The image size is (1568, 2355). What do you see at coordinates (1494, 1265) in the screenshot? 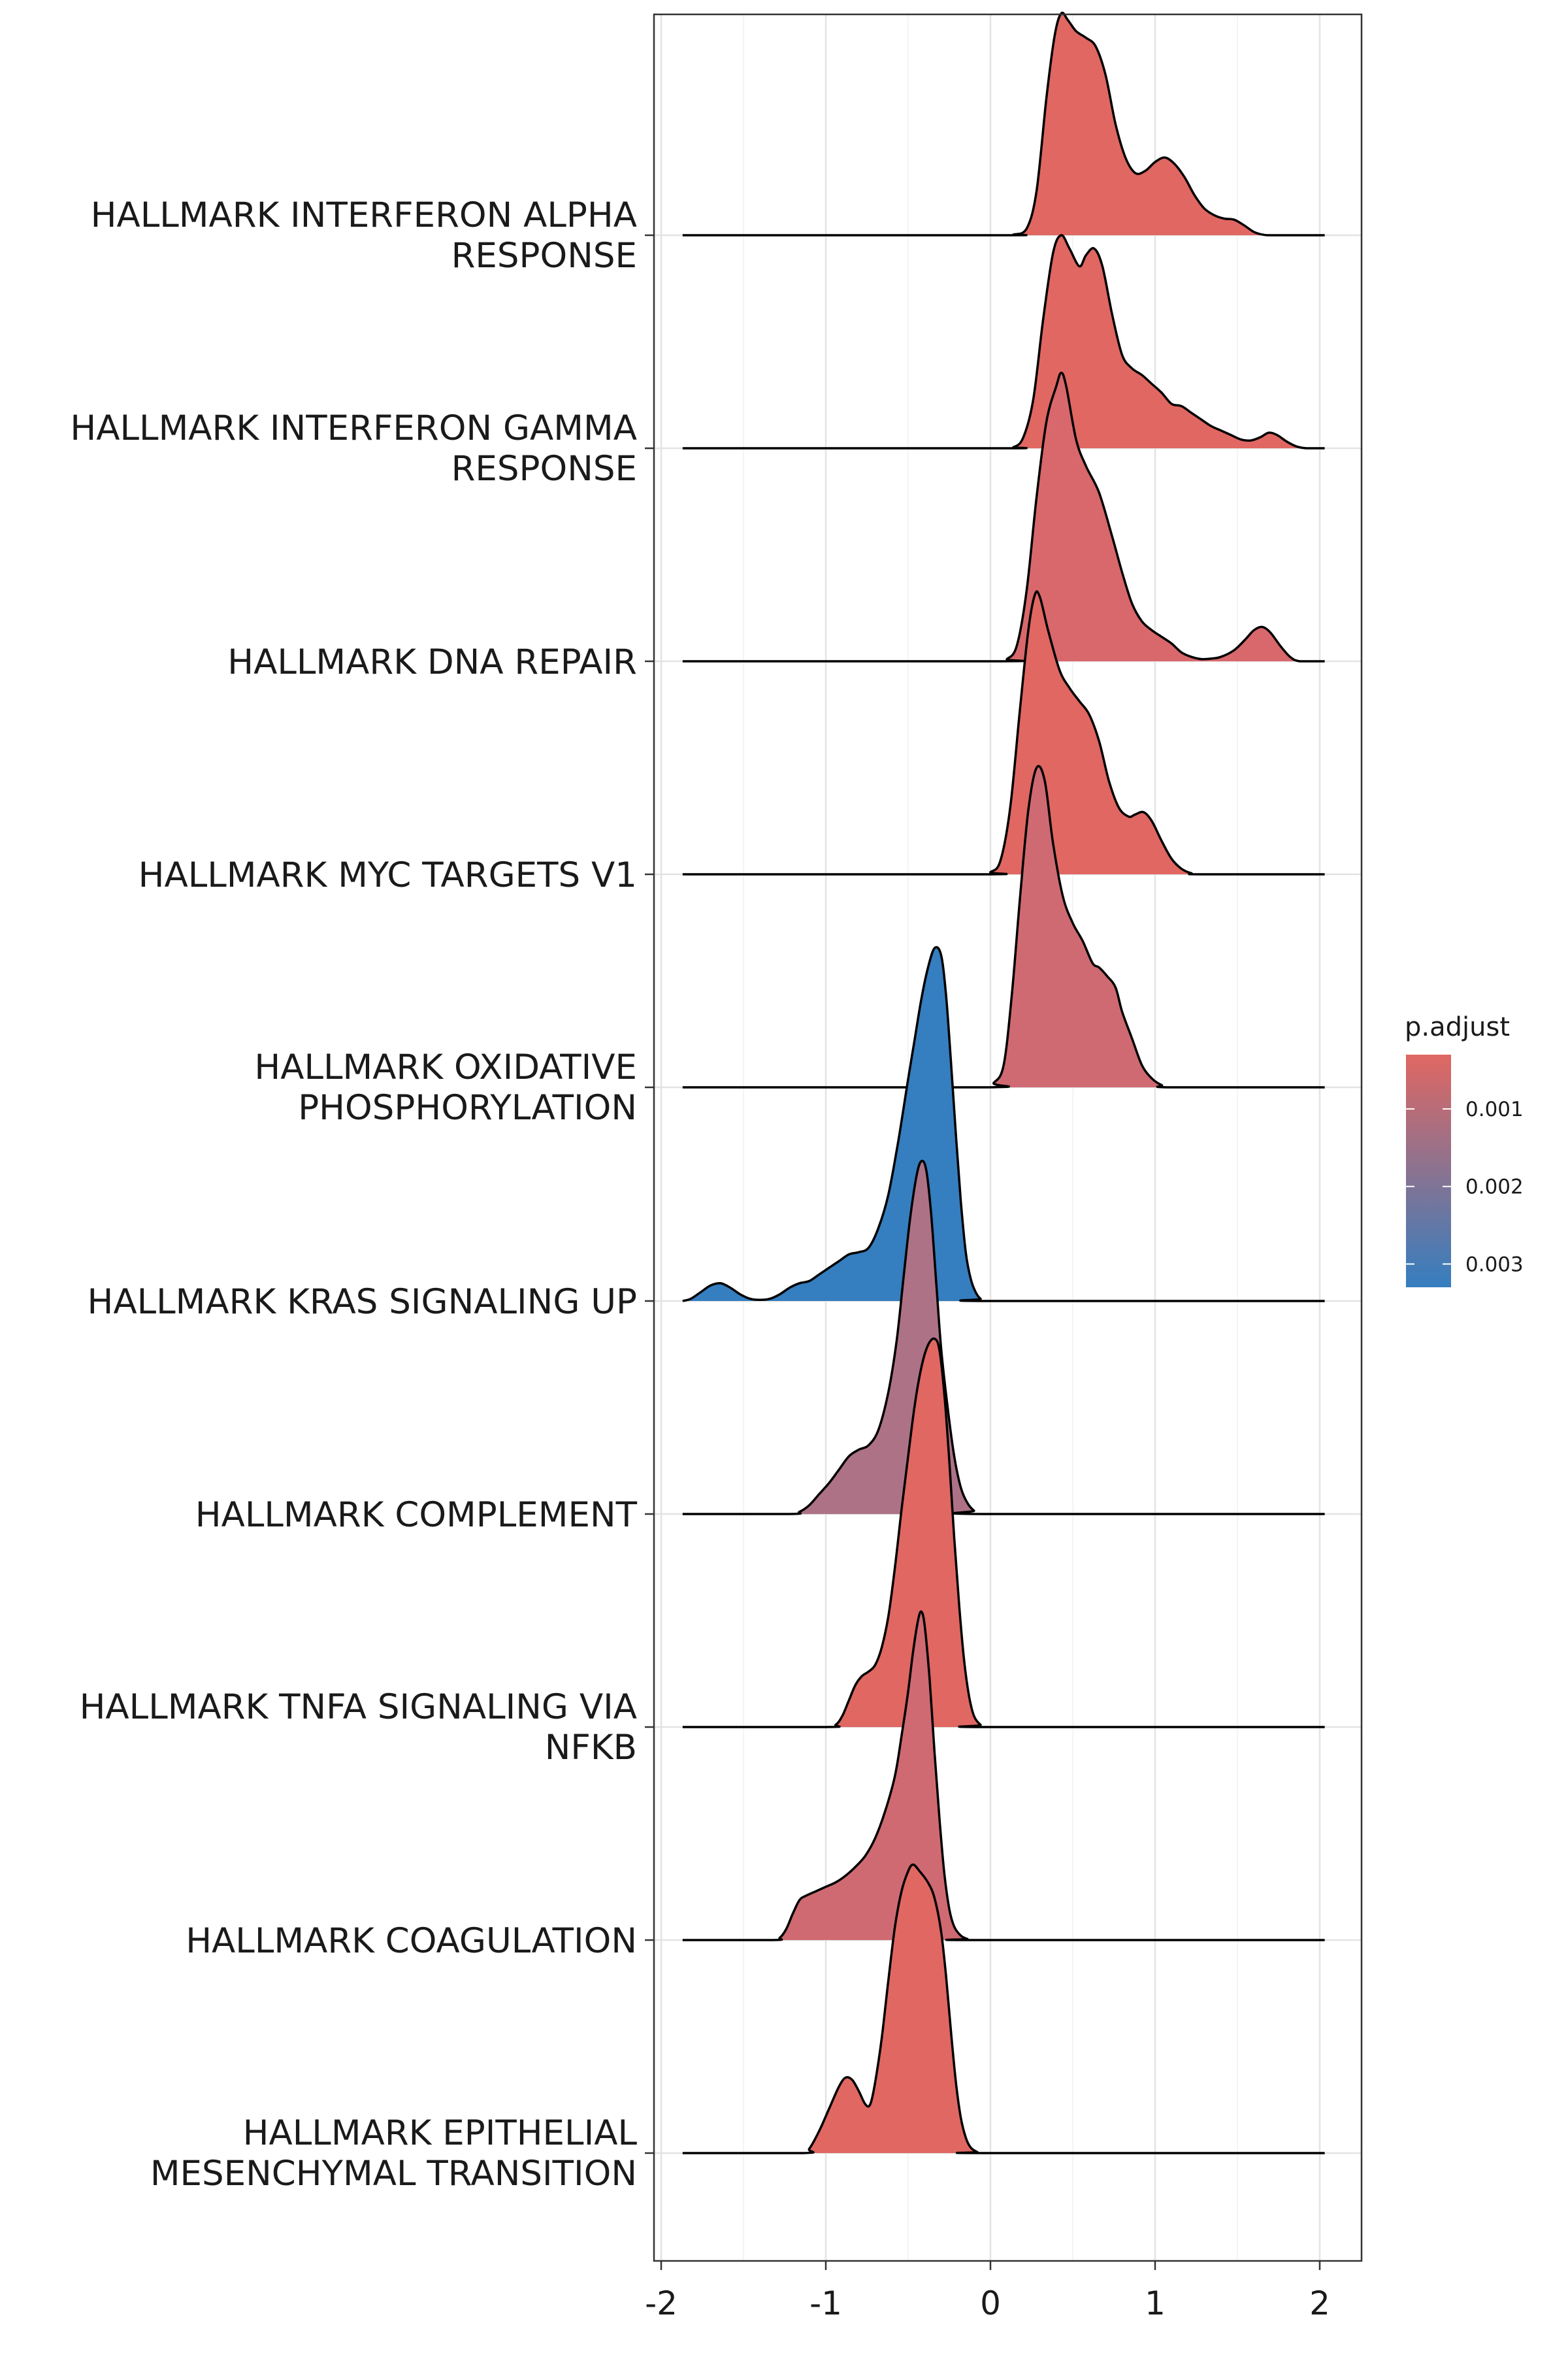
I see `legend-tick-label: 0.003` at bounding box center [1494, 1265].